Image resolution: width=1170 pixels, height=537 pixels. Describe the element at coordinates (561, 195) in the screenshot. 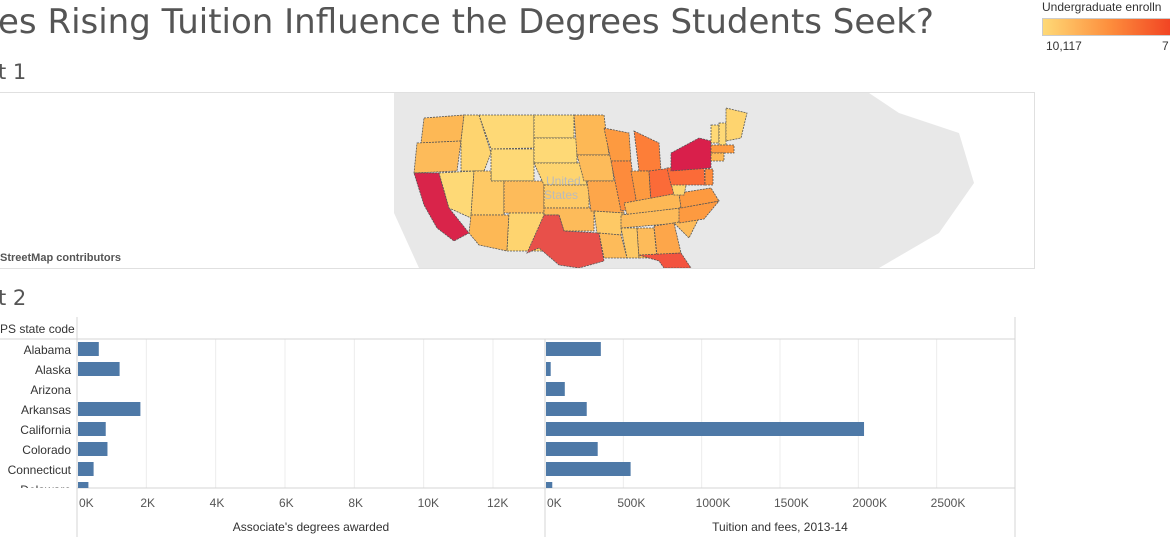

I see `country-label-line2: States` at that location.